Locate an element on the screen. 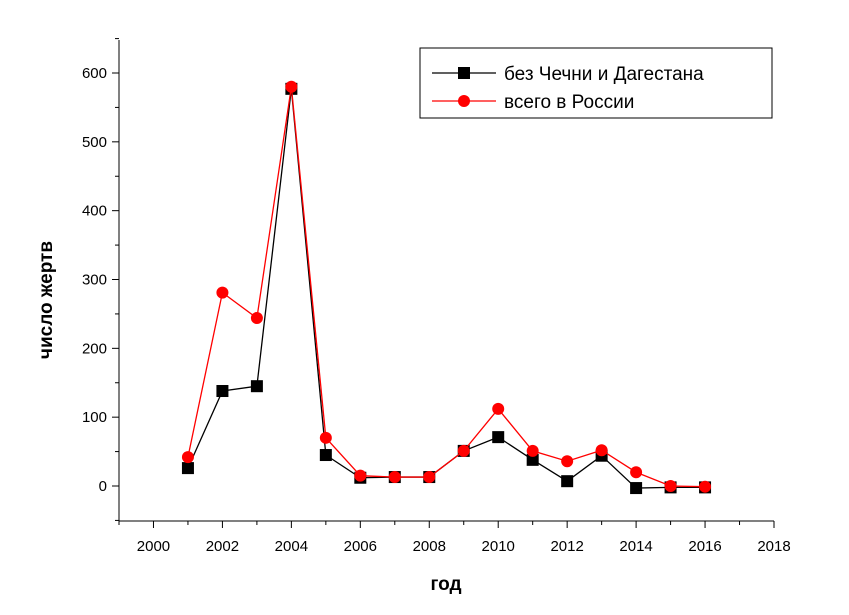 The height and width of the screenshot is (615, 849). x-tick-label: 2004 is located at coordinates (291, 546).